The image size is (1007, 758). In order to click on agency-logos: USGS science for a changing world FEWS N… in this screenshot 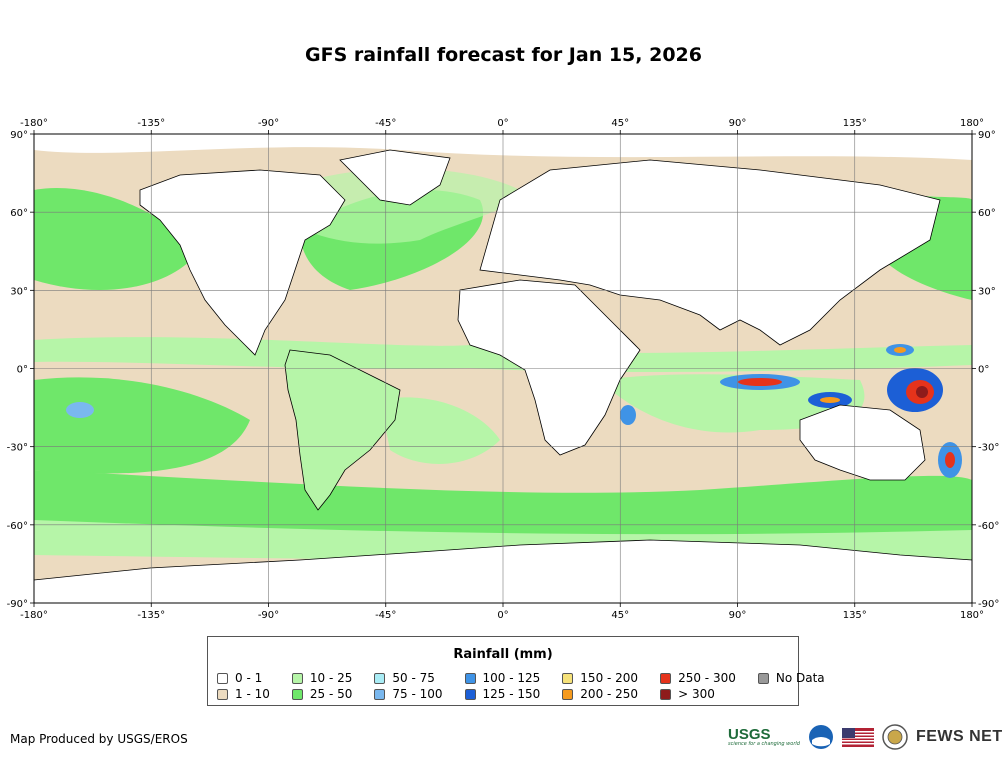, I will do `click(865, 737)`.